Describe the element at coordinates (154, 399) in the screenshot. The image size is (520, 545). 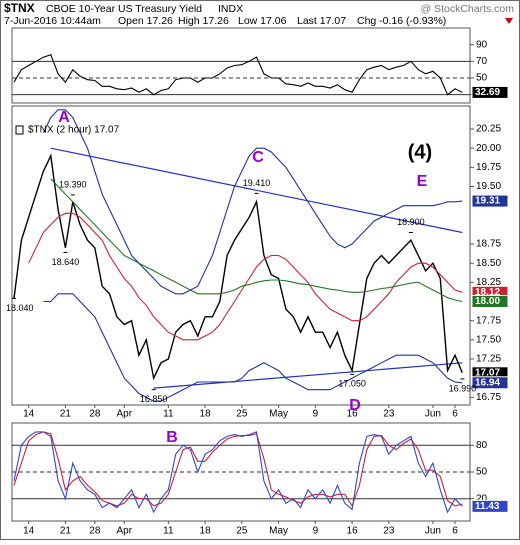
I see `point-label: 16.850` at that location.